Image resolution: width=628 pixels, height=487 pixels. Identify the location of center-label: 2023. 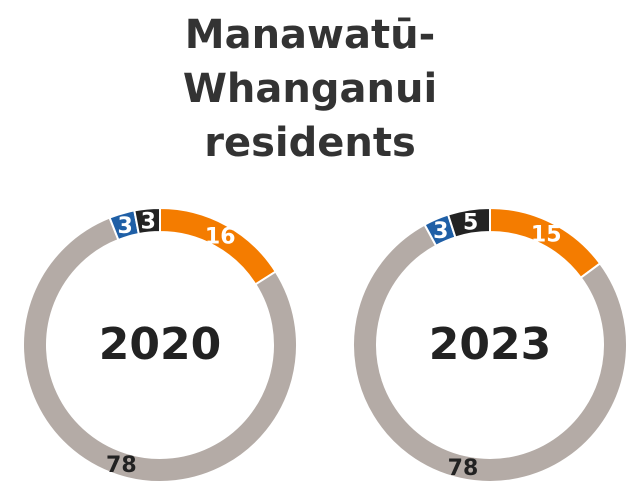
(490, 344).